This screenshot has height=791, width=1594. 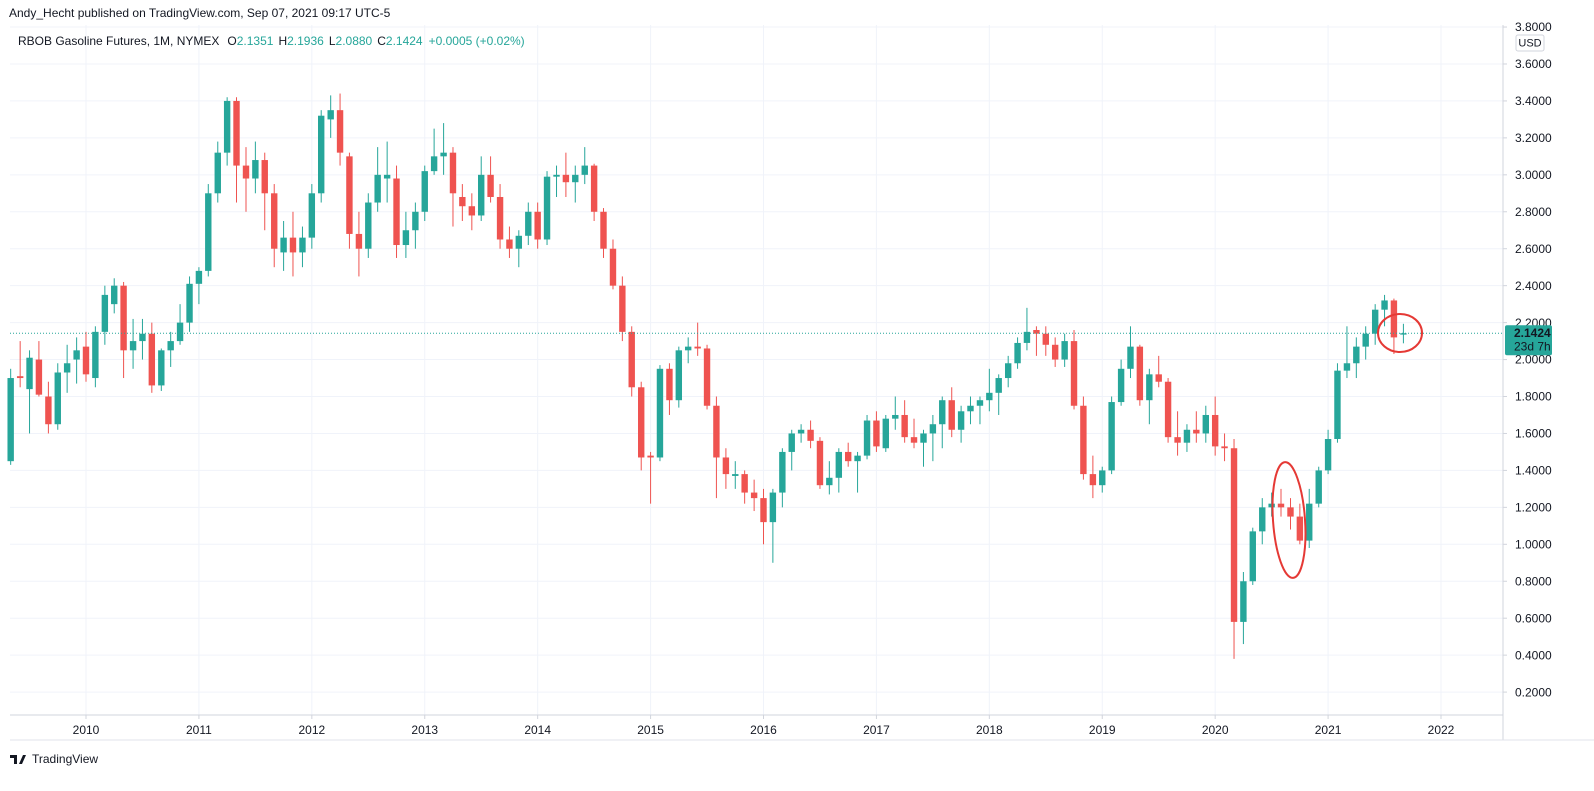 What do you see at coordinates (1533, 618) in the screenshot?
I see `y-tick-label: 0.6000` at bounding box center [1533, 618].